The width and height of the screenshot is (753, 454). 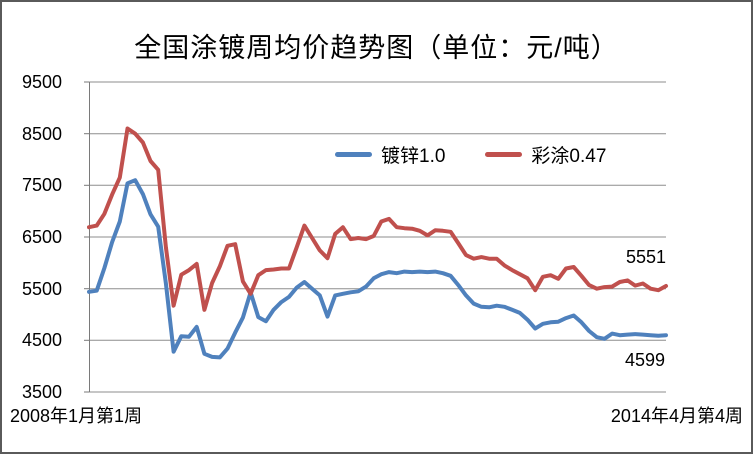 What do you see at coordinates (41, 82) in the screenshot?
I see `y-tick-label: 9500` at bounding box center [41, 82].